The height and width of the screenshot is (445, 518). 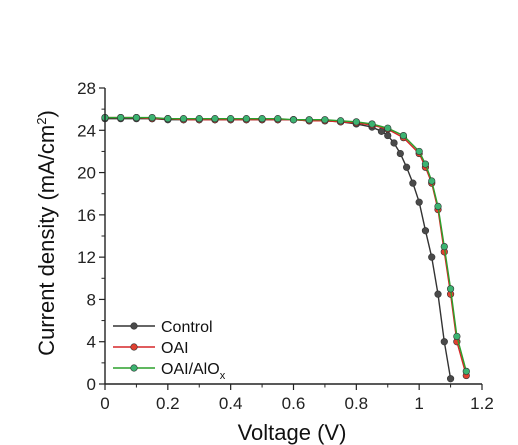 I want to click on y-tick-label: 12, so click(x=86, y=257).